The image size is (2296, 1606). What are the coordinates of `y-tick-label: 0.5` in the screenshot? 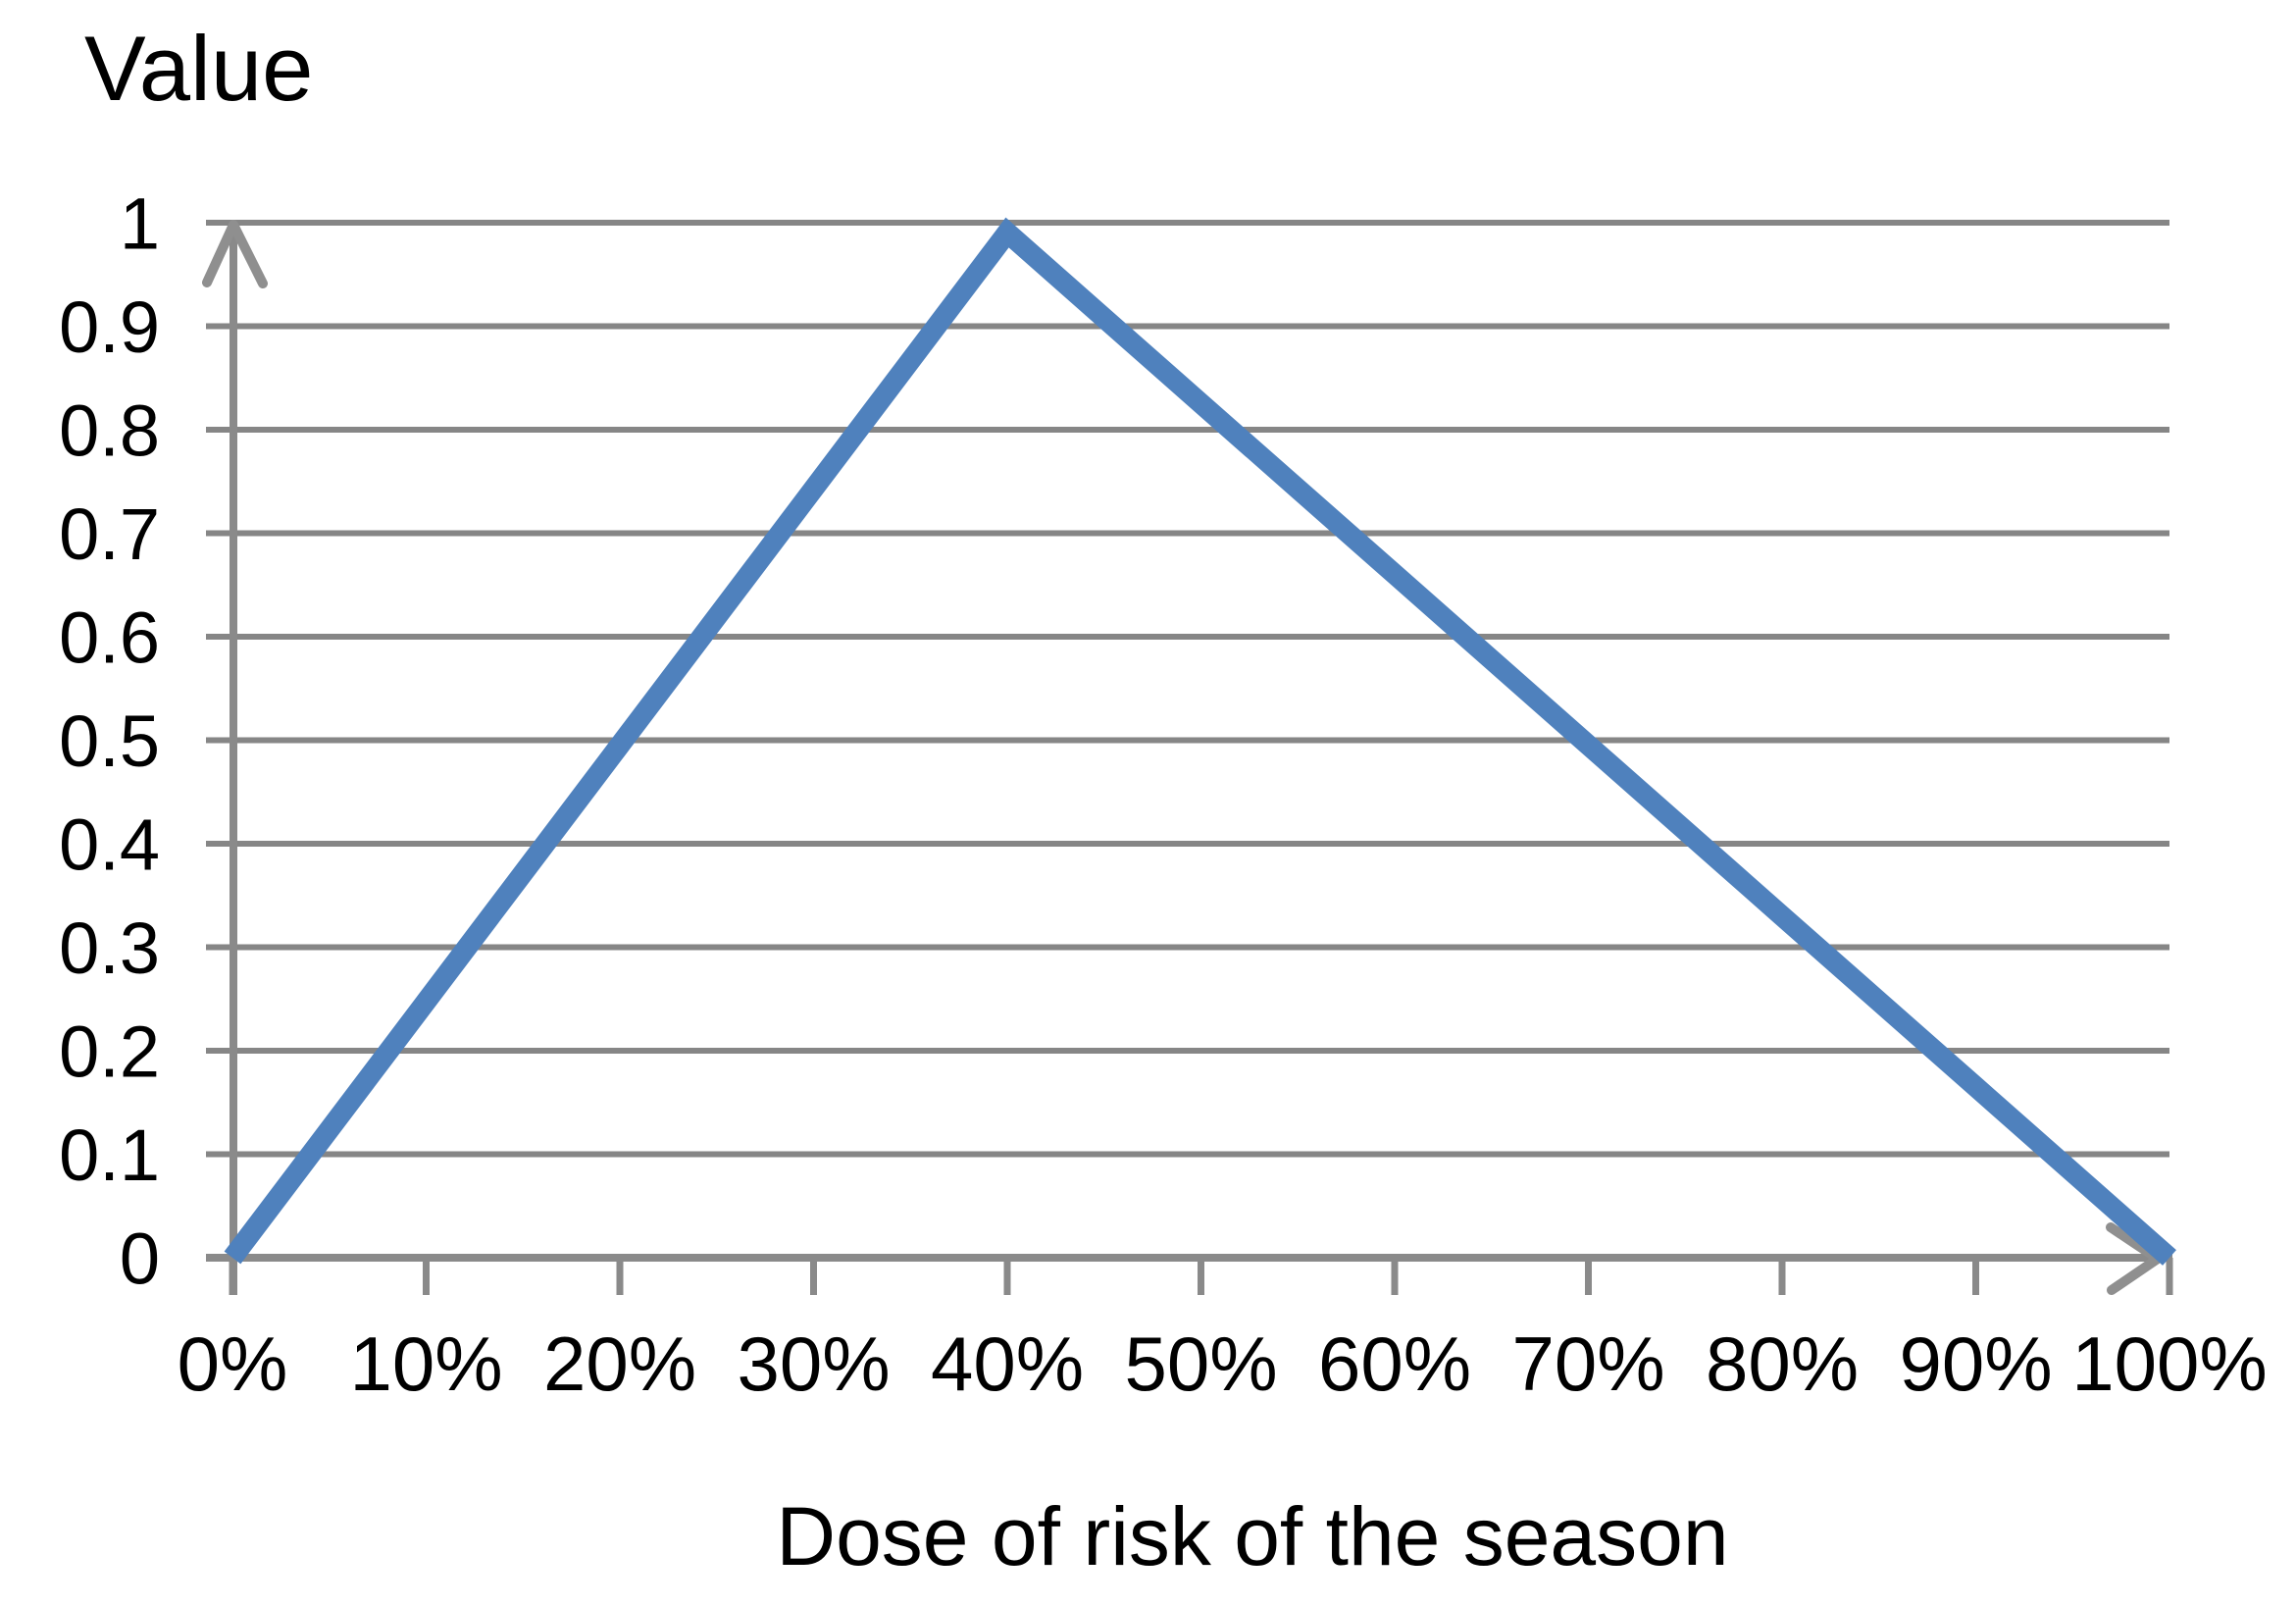 It's located at (109, 741).